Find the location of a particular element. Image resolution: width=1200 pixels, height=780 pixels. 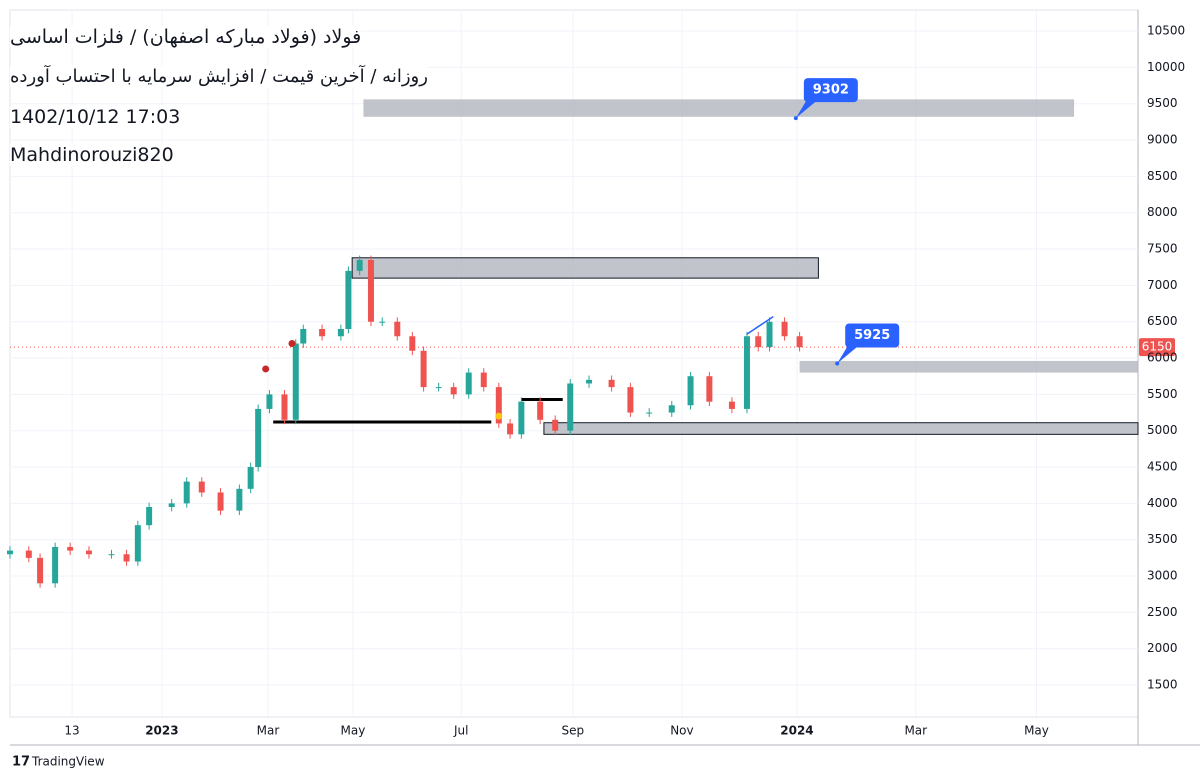

last-price-label: 6150 is located at coordinates (1157, 347).